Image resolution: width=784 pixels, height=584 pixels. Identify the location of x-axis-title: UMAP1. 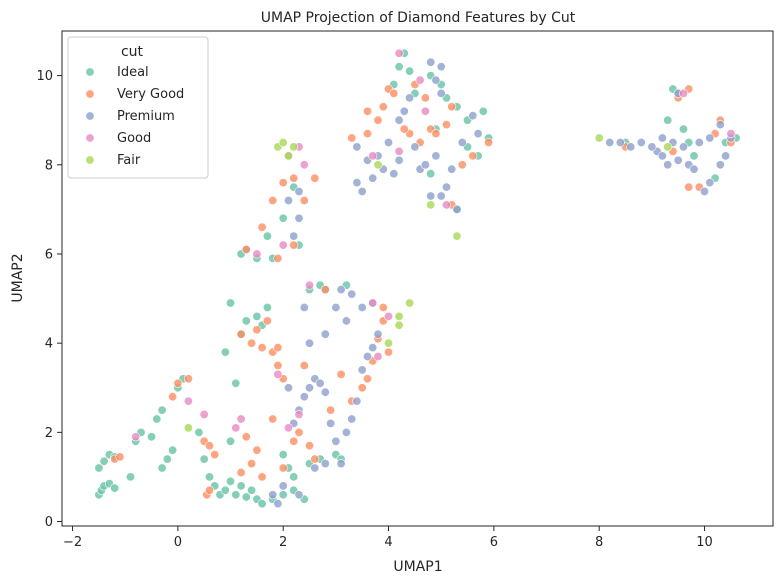
(417, 567).